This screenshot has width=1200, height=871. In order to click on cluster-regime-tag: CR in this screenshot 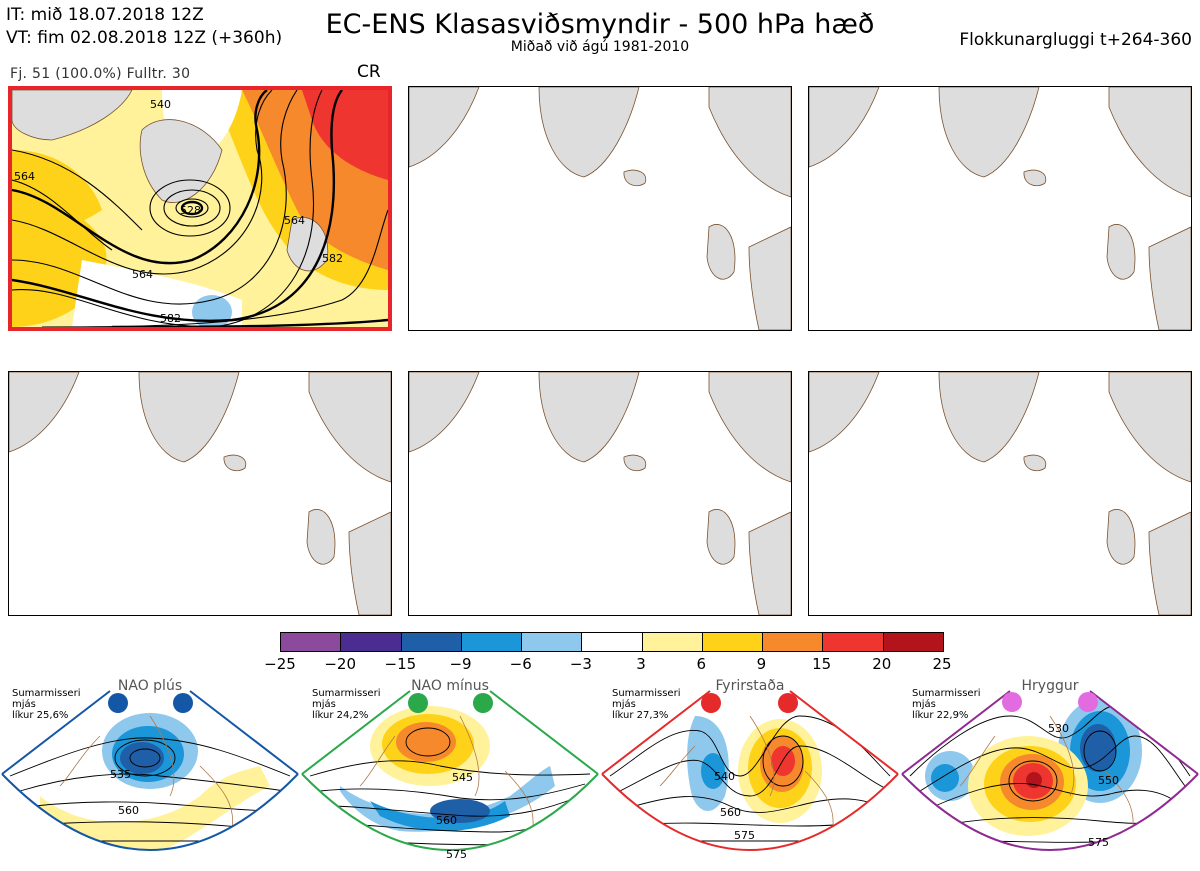, I will do `click(369, 72)`.